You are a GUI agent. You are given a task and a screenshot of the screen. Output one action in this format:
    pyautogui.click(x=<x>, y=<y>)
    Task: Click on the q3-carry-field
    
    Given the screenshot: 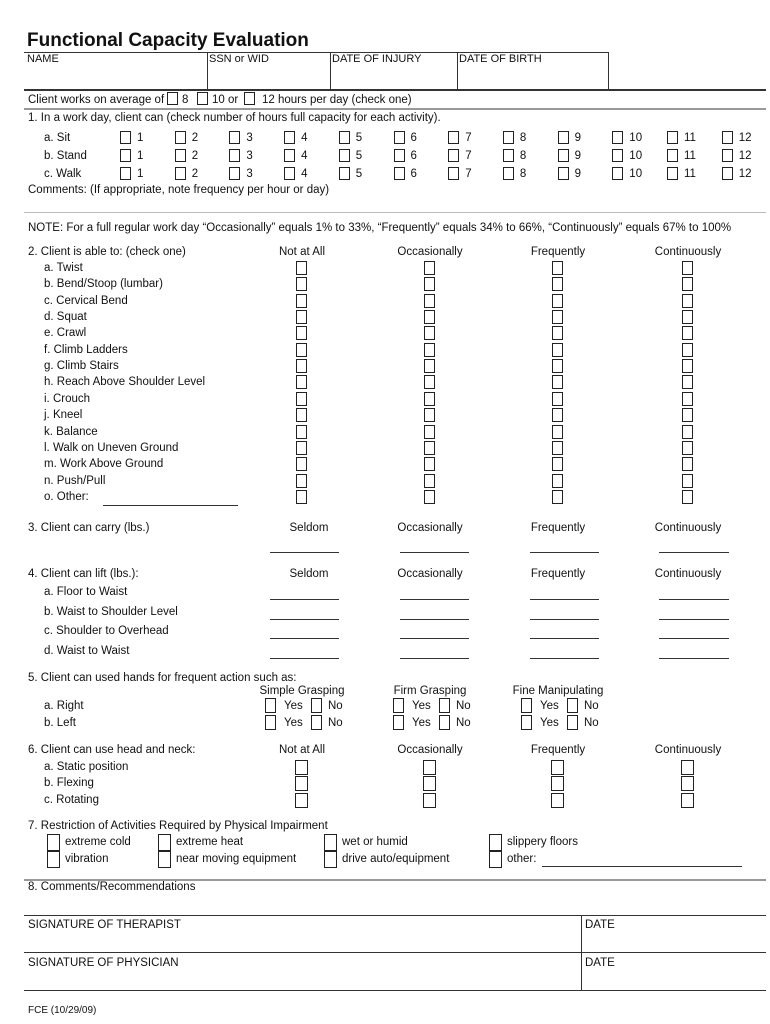 What is the action you would take?
    pyautogui.click(x=304, y=552)
    